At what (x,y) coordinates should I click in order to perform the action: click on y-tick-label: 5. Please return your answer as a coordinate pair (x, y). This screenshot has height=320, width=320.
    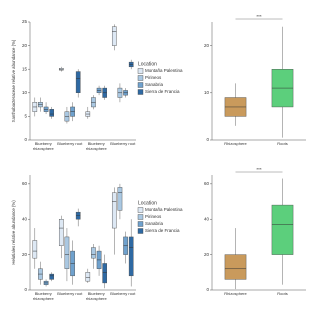
    Looking at the image, I should click on (25, 116).